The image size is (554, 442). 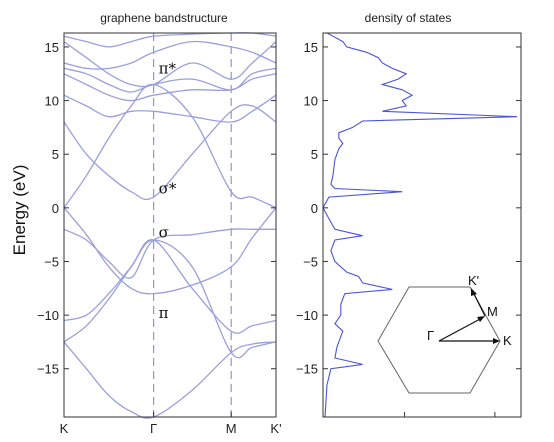 I want to click on kpoint-label: K, so click(x=64, y=428).